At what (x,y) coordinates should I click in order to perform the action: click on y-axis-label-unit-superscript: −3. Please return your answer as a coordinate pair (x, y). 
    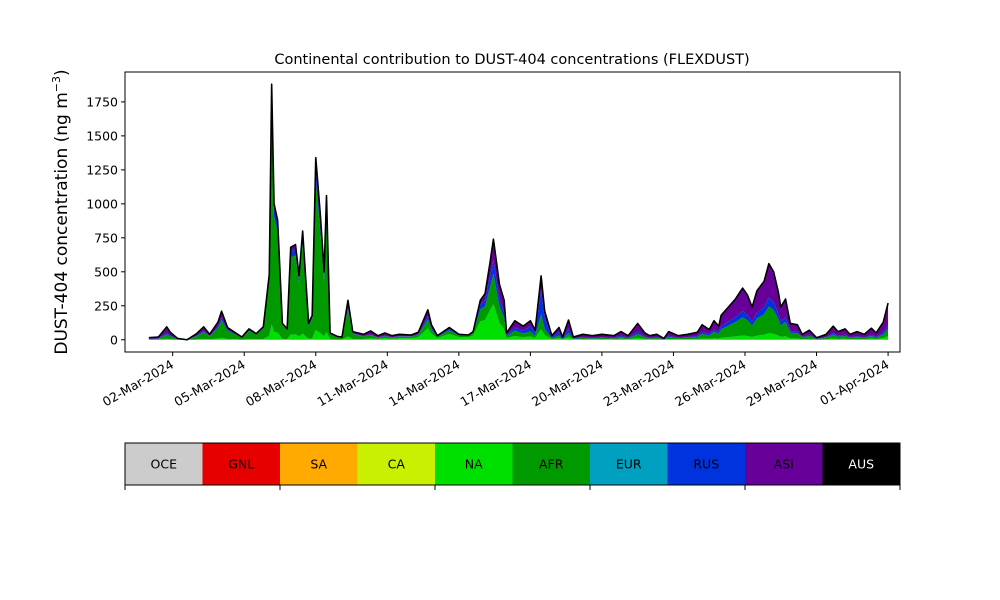
    Looking at the image, I should click on (56, 84).